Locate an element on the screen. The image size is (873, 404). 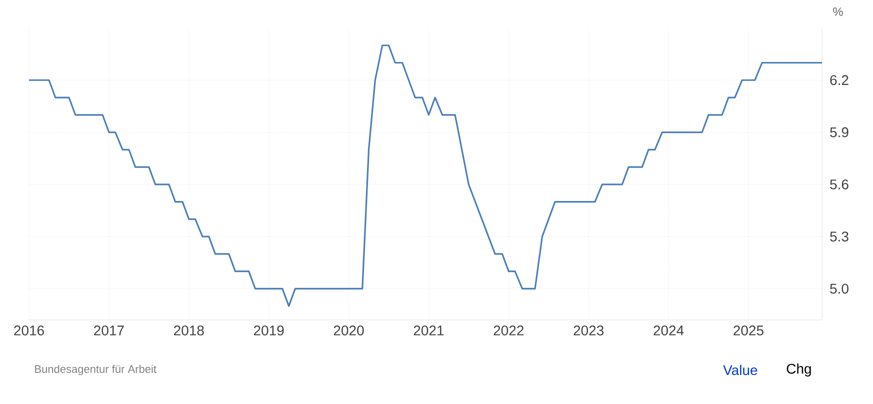
x-tick-label: 2018 is located at coordinates (189, 331).